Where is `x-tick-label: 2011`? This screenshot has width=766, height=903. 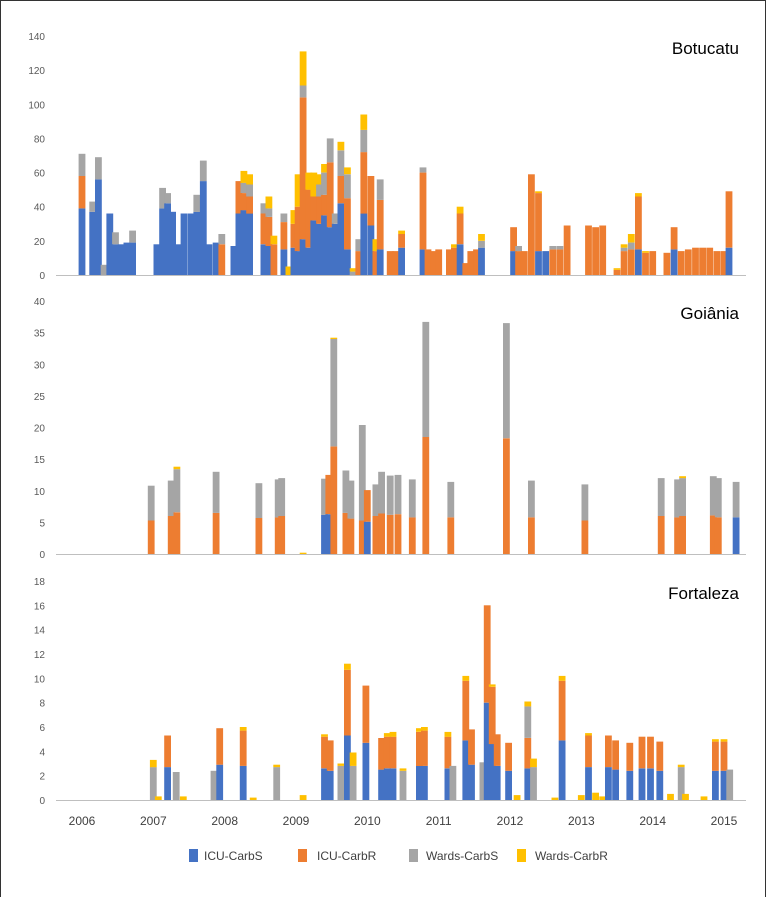
x-tick-label: 2011 is located at coordinates (439, 821).